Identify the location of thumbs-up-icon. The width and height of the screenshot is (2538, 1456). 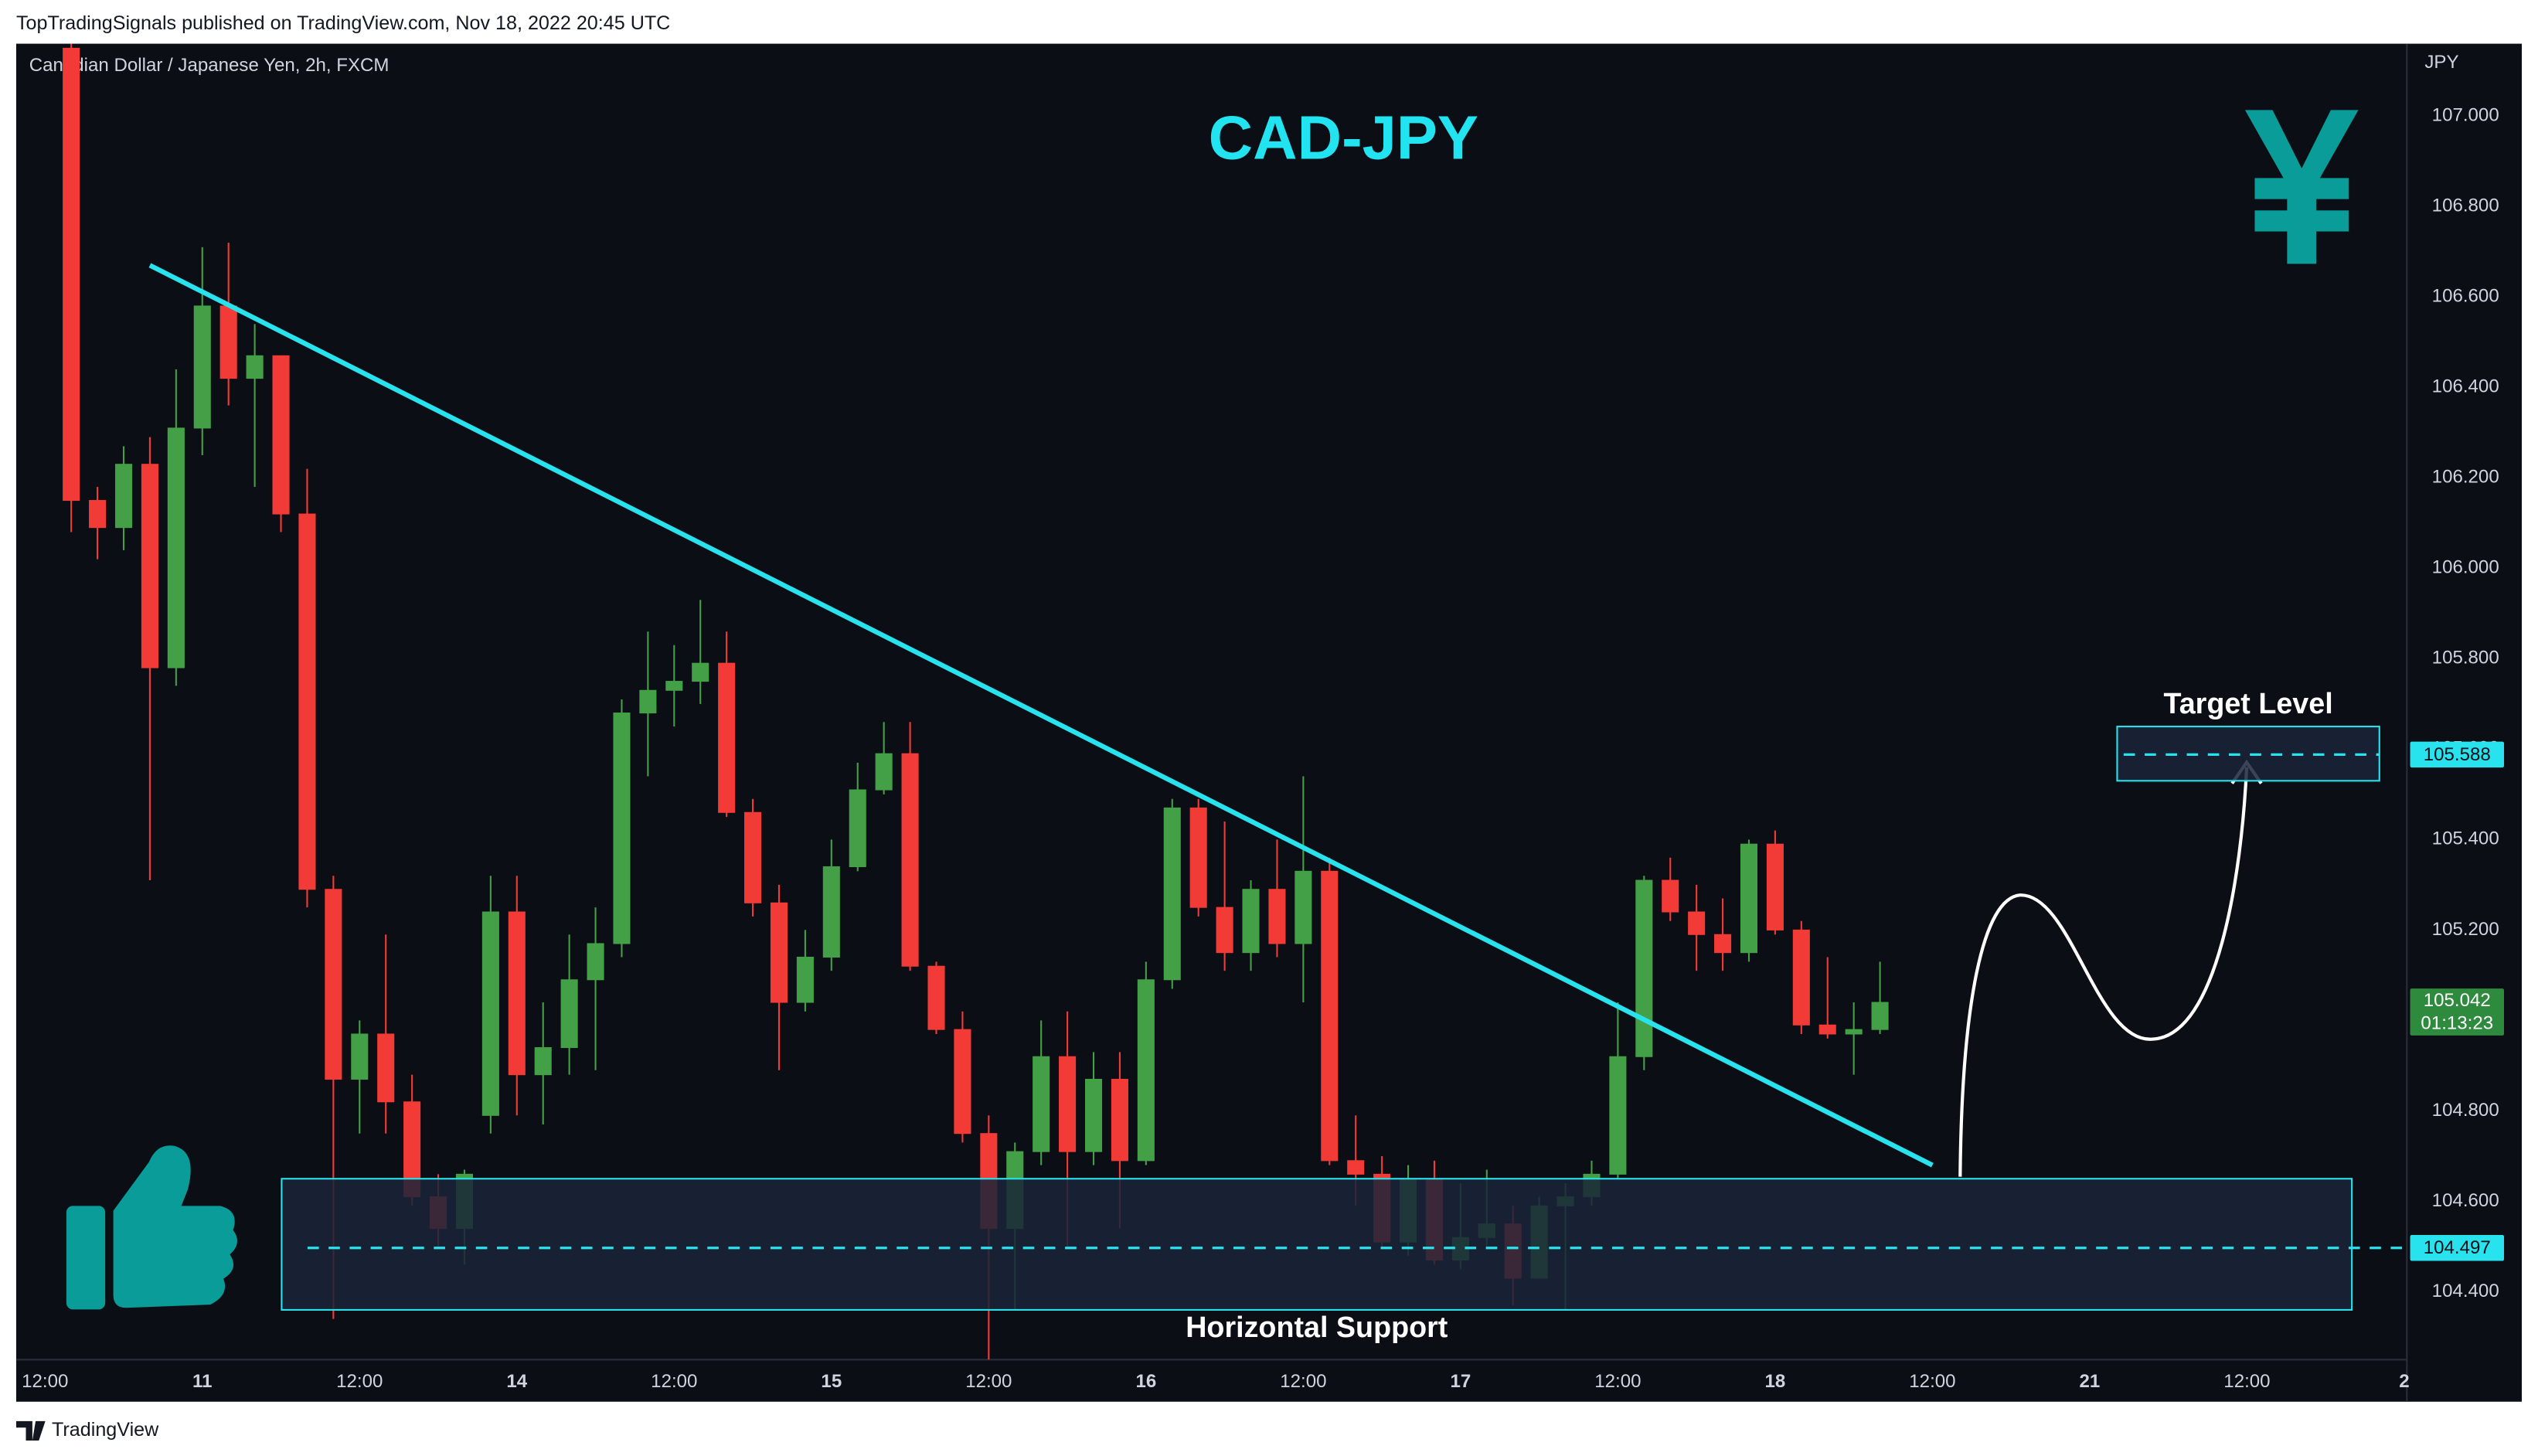
(152, 1228).